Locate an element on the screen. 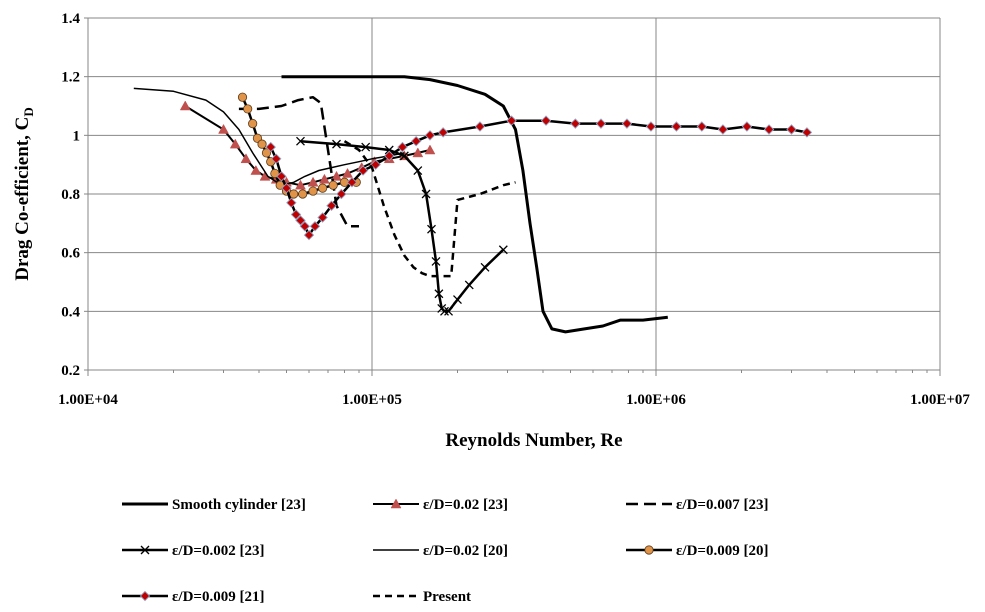 This screenshot has height=612, width=985. legend-item: ε/D=0.009 [21] is located at coordinates (193, 597).